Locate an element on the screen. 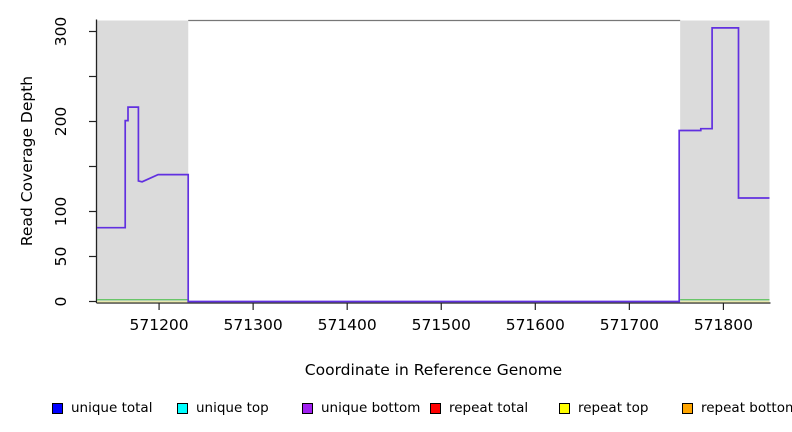  legend-label: unique bottom is located at coordinates (371, 408).